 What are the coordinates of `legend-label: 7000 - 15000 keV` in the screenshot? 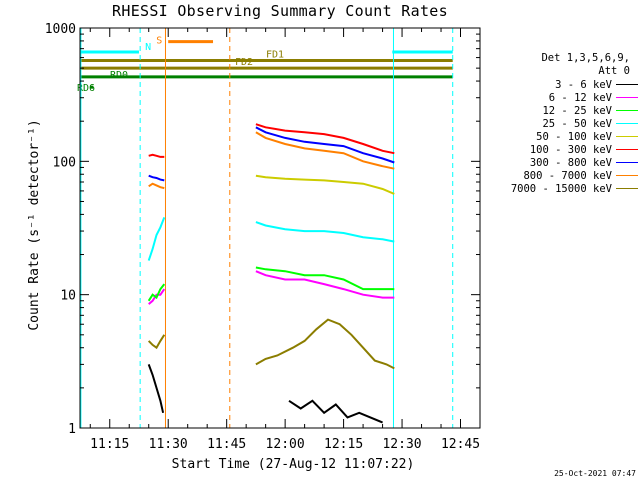 It's located at (561, 188).